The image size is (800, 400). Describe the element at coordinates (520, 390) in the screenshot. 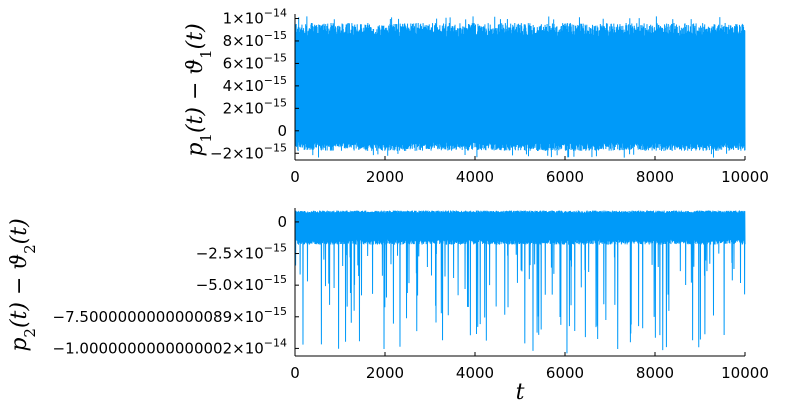

I see `bottom-x-axis-label: t` at that location.